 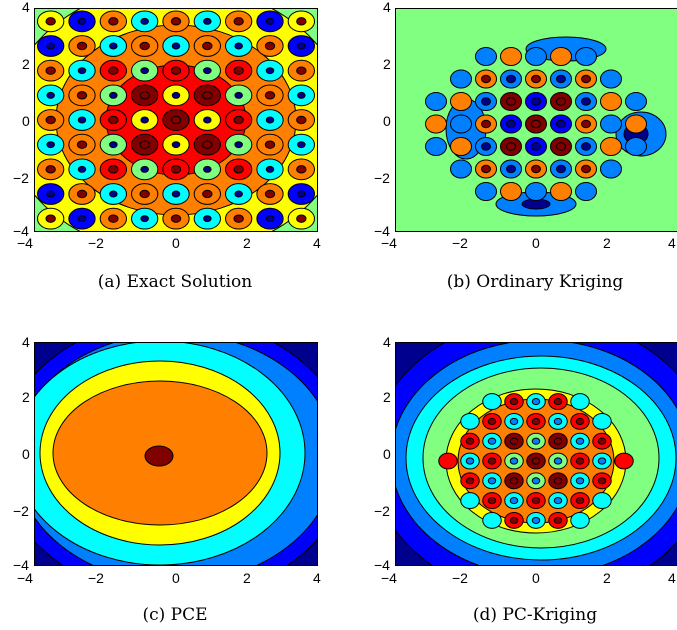 I want to click on xtick-label: −4, so click(x=389, y=243).